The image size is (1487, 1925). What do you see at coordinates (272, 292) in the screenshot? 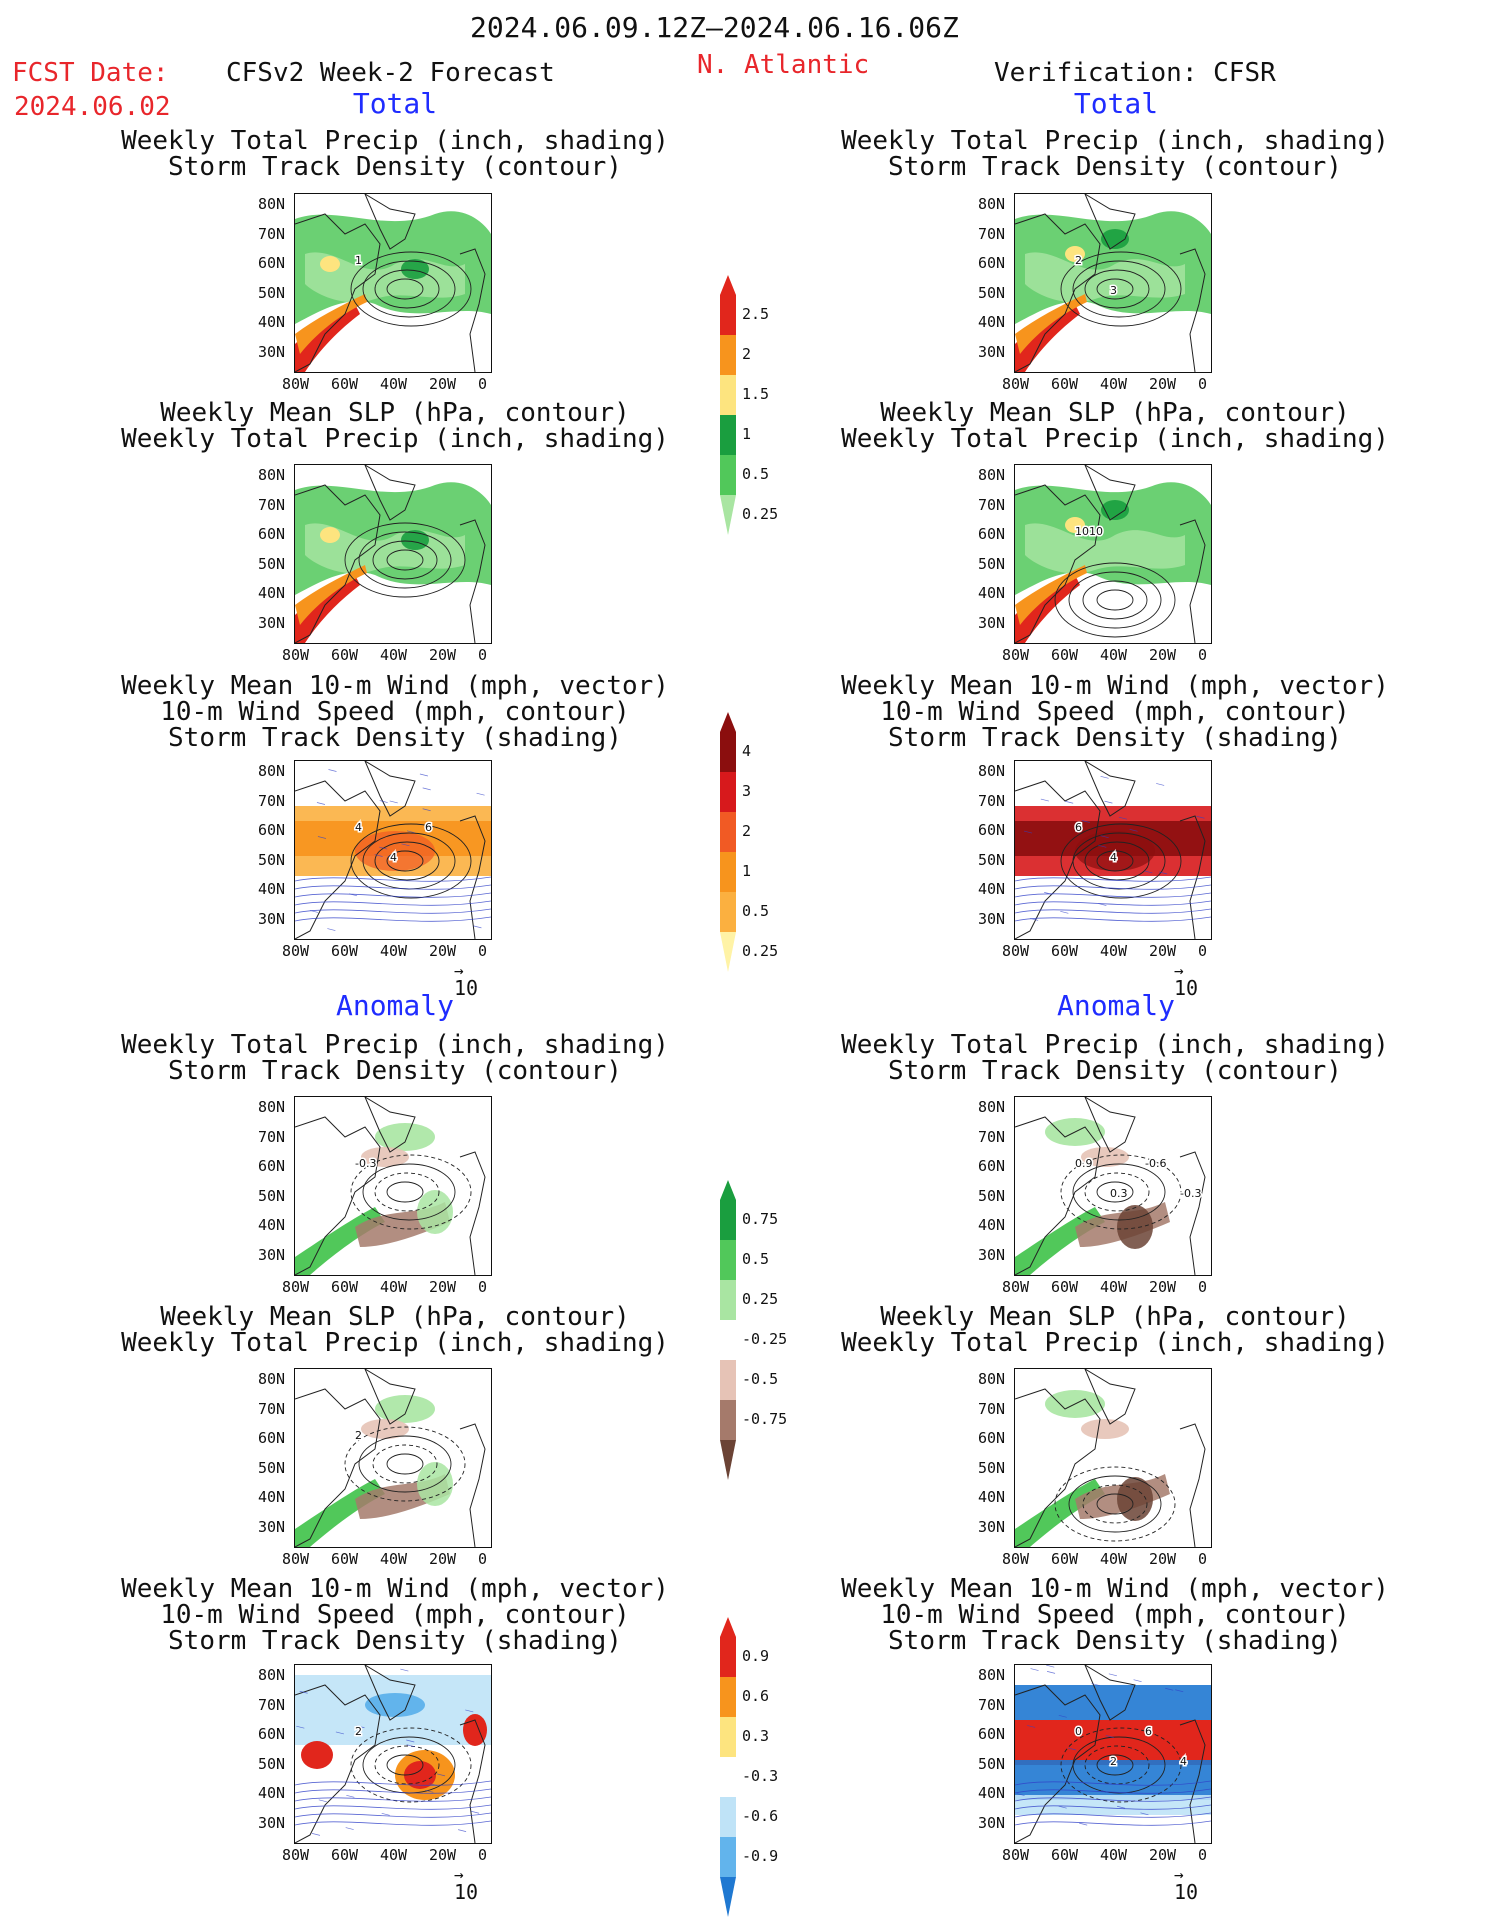
I see `total-precip-fc-lat-tick-3: 50N` at bounding box center [272, 292].